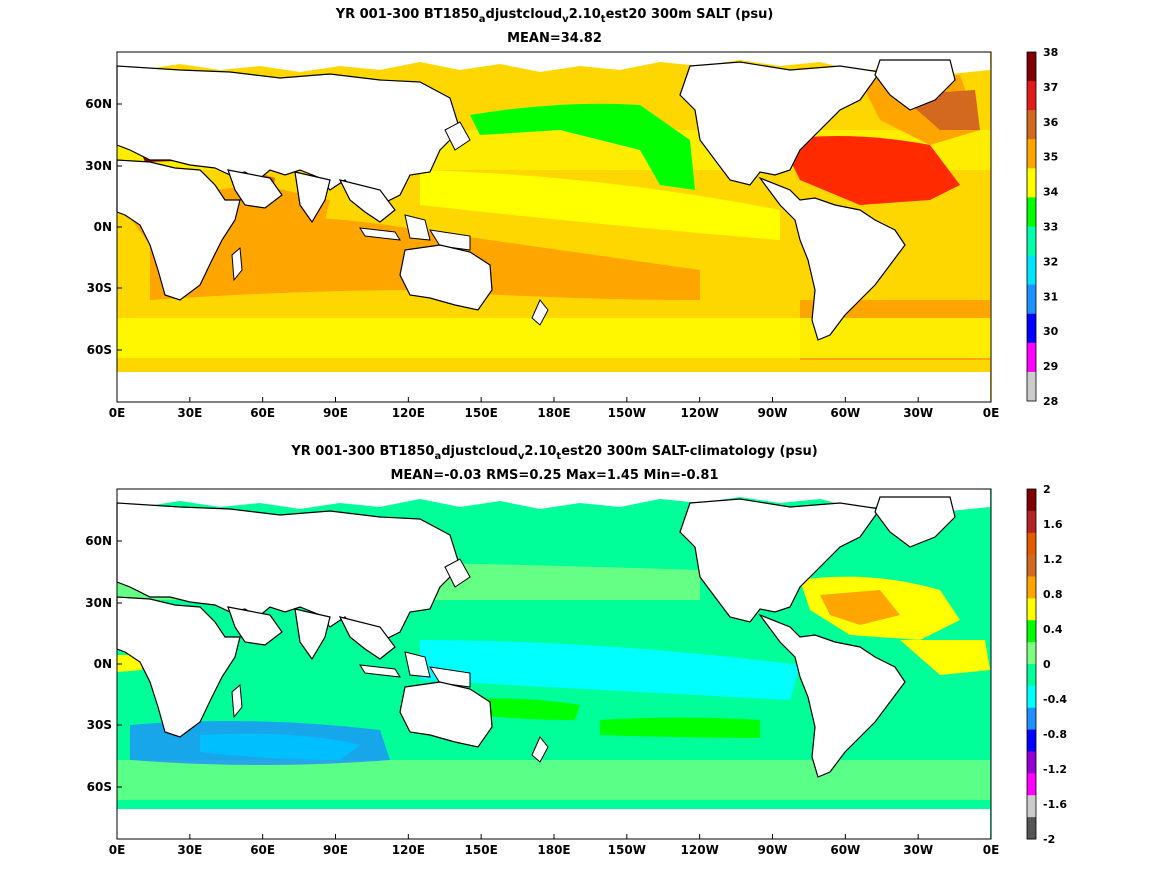 This screenshot has height=875, width=1167. What do you see at coordinates (1051, 192) in the screenshot?
I see `colorbar-label: 34` at bounding box center [1051, 192].